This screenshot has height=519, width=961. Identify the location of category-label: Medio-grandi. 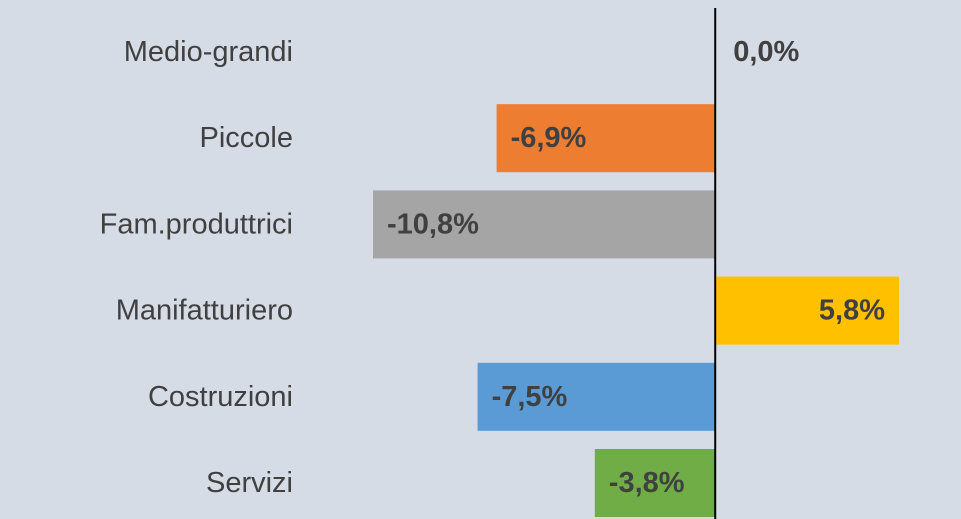
(208, 52).